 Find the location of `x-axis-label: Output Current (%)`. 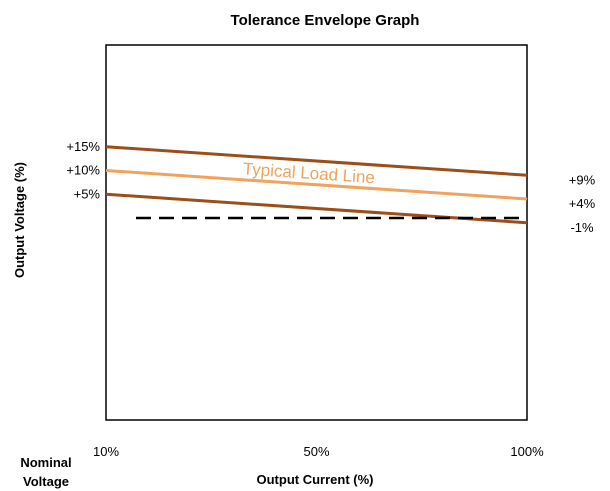

x-axis-label: Output Current (%) is located at coordinates (315, 479).